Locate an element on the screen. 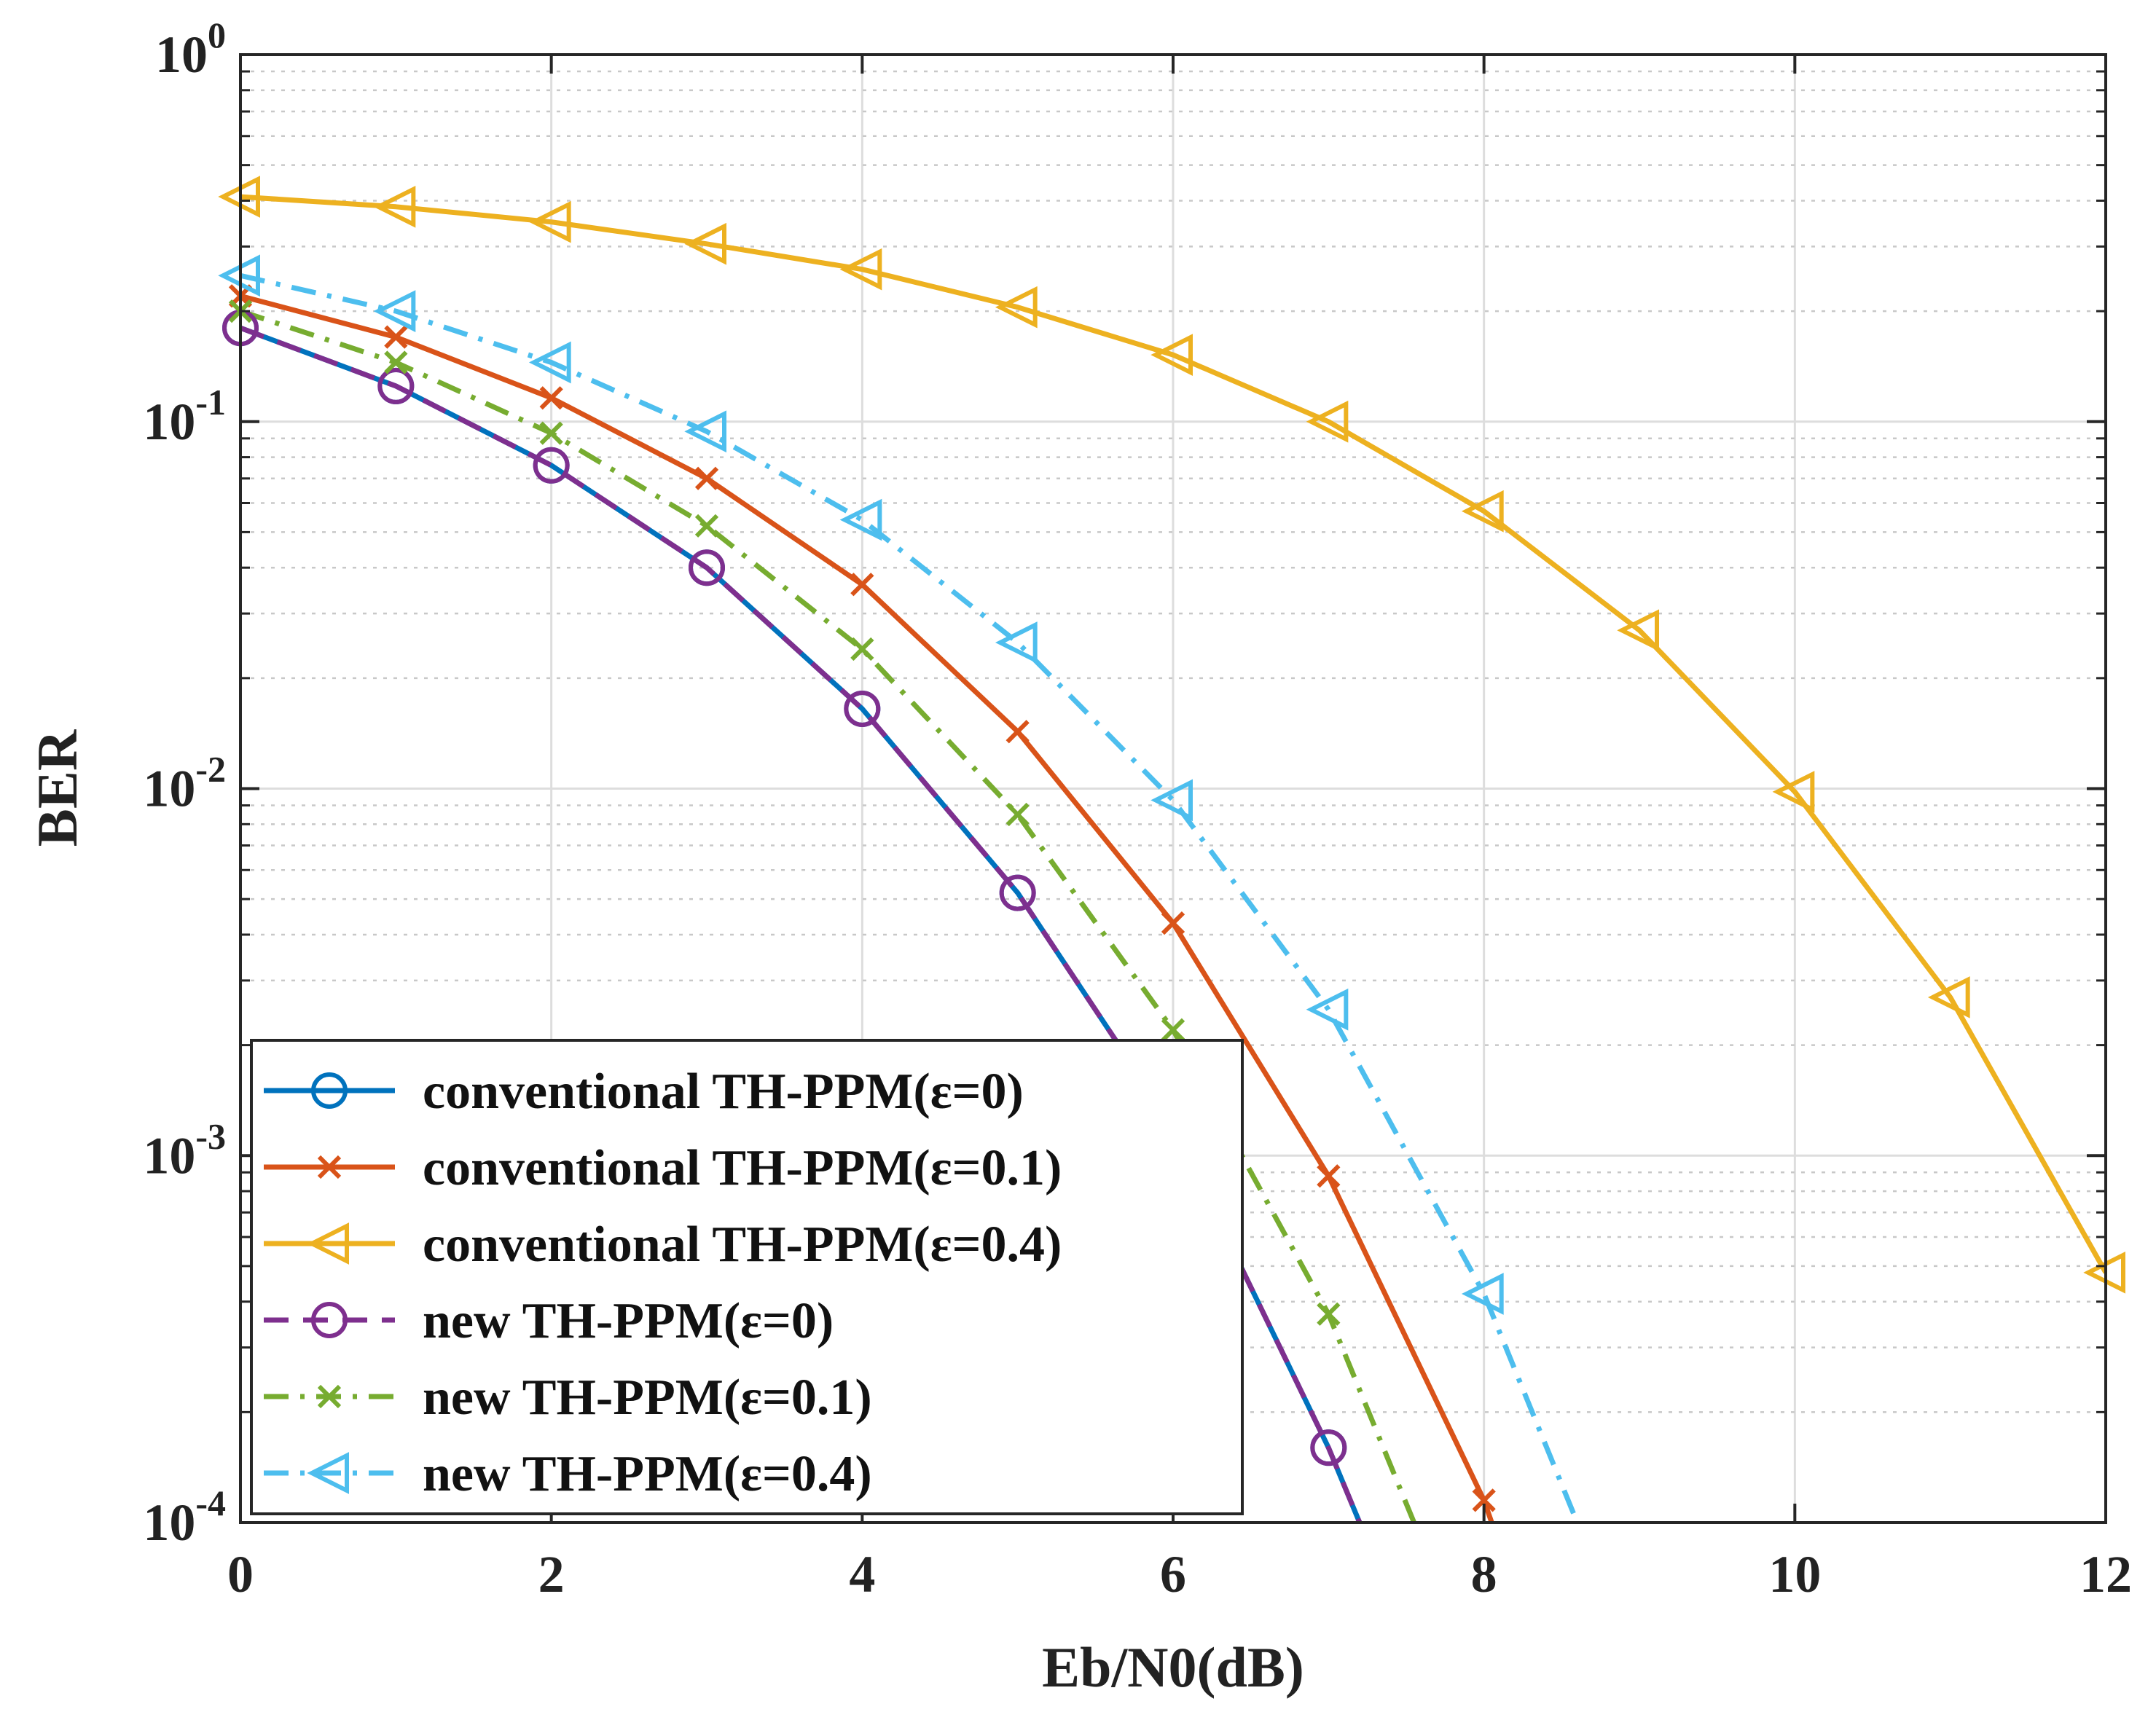 This screenshot has width=2156, height=1720. legend-label-2: conventional TH-PPM(ε=0.1) is located at coordinates (742, 1168).